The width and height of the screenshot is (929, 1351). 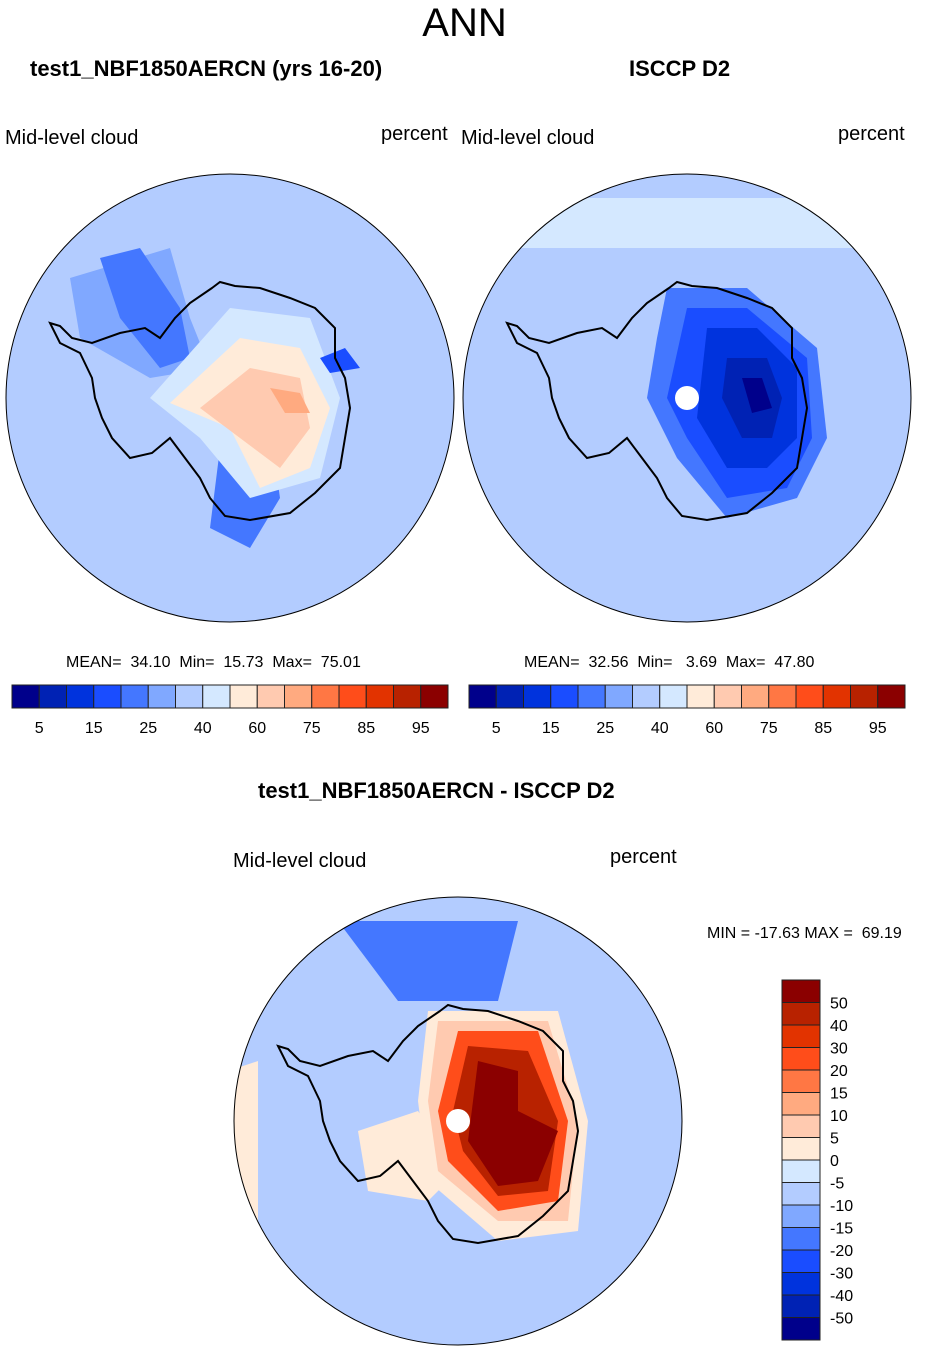 I want to click on panel3-left-label: Mid-level cloud, so click(x=300, y=861).